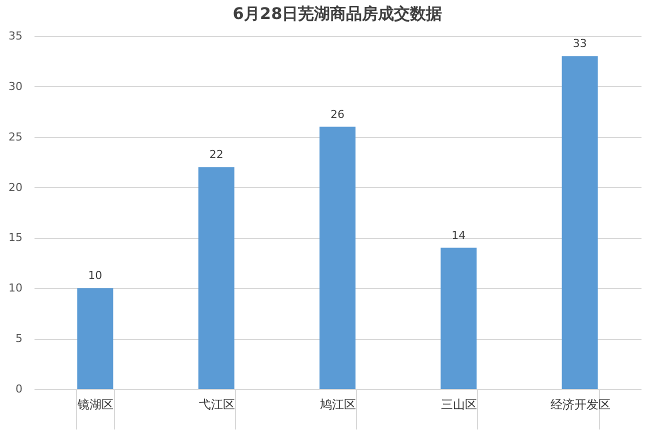 This screenshot has width=649, height=434. I want to click on y-tick-label: 20, so click(15, 187).